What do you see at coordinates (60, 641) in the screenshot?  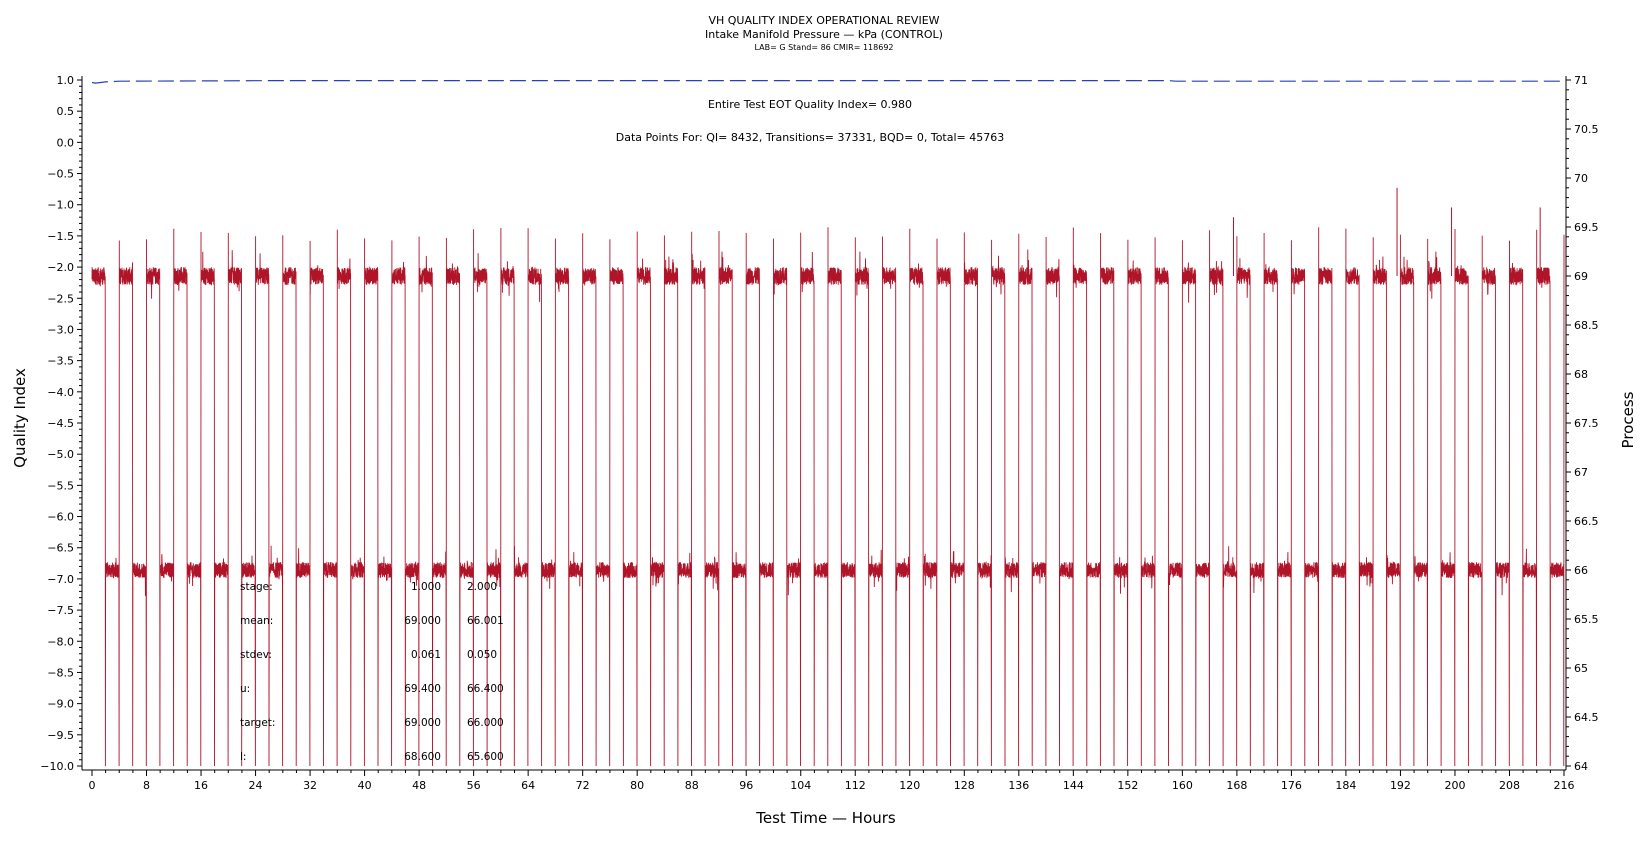 I see `y-tick-label: −8.0` at bounding box center [60, 641].